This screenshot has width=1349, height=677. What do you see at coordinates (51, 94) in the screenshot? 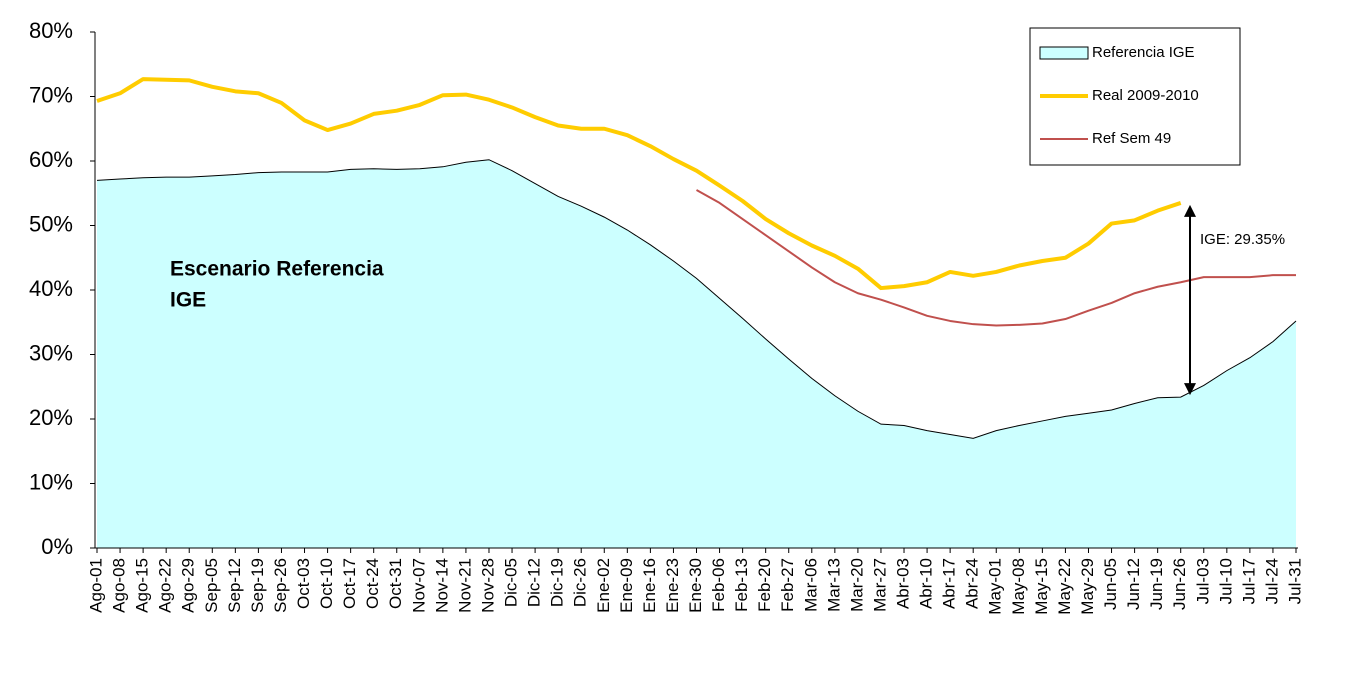
I see `y-tick-label: 70%` at bounding box center [51, 94].